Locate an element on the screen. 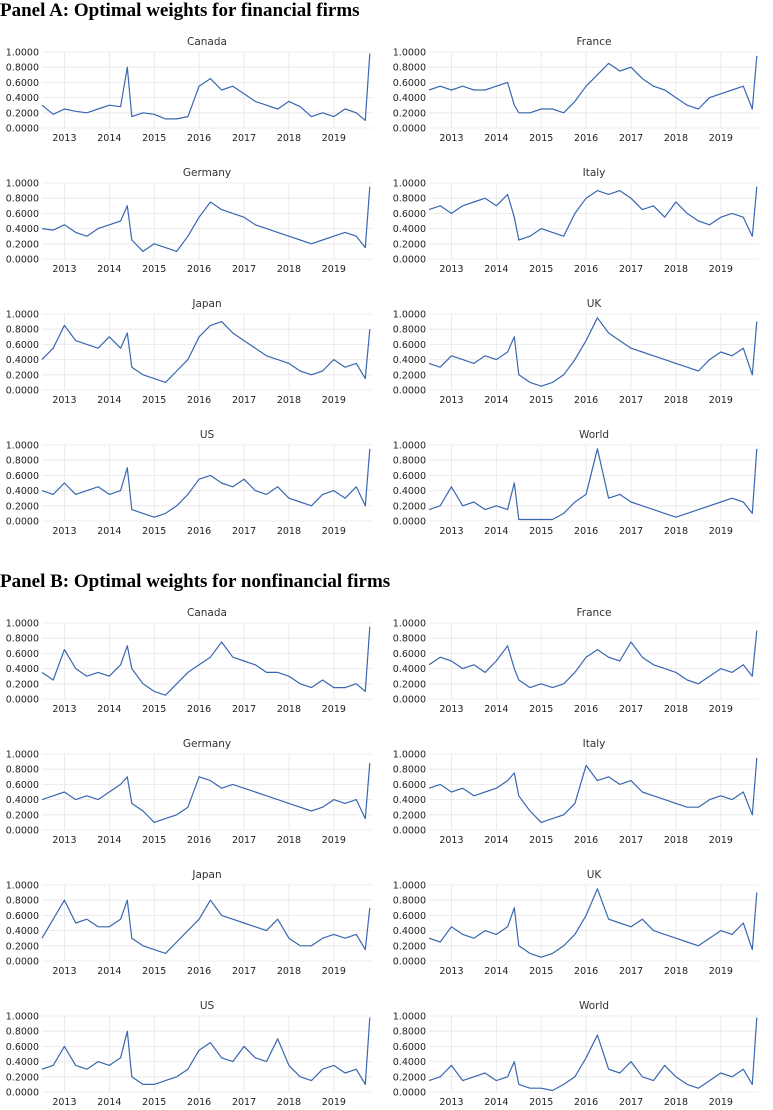  fin-japan-series-line is located at coordinates (206, 352).